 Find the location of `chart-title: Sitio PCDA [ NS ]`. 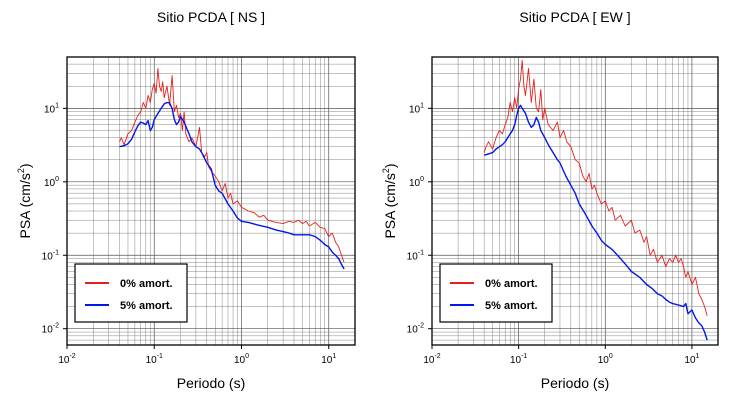

chart-title: Sitio PCDA [ NS ] is located at coordinates (211, 17).